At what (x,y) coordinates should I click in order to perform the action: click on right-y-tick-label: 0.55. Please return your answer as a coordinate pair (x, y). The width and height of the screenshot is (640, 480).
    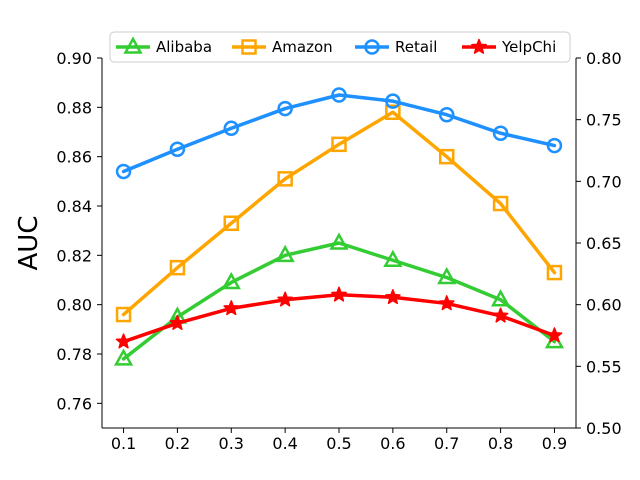
    Looking at the image, I should click on (604, 366).